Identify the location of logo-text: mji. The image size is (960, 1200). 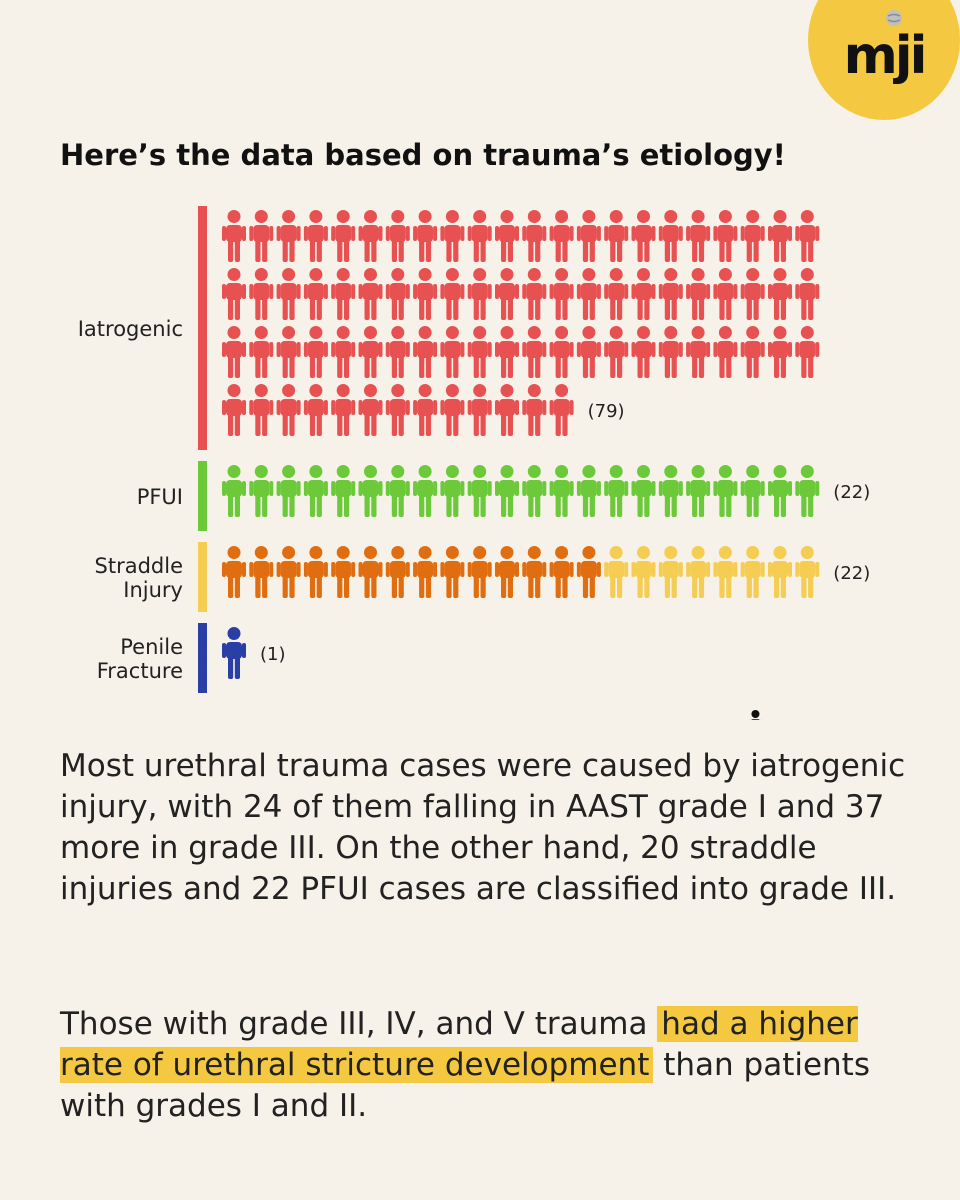
(885, 56).